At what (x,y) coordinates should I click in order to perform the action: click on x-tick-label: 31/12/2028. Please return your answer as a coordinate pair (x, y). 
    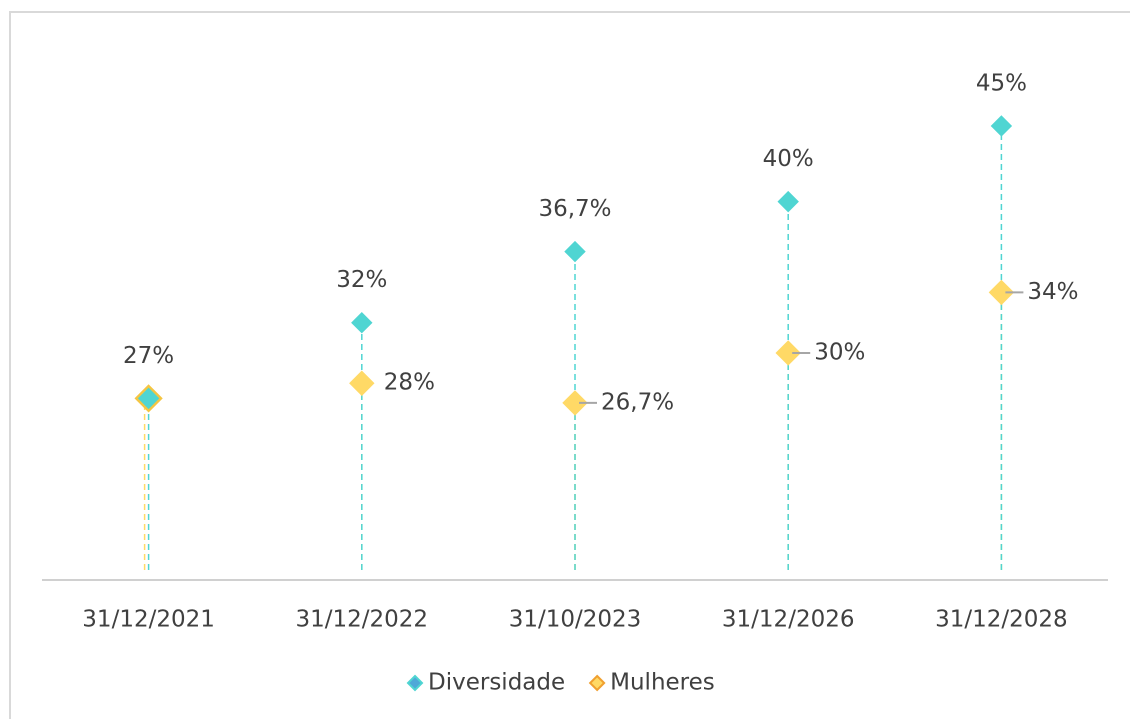
    Looking at the image, I should click on (1001, 620).